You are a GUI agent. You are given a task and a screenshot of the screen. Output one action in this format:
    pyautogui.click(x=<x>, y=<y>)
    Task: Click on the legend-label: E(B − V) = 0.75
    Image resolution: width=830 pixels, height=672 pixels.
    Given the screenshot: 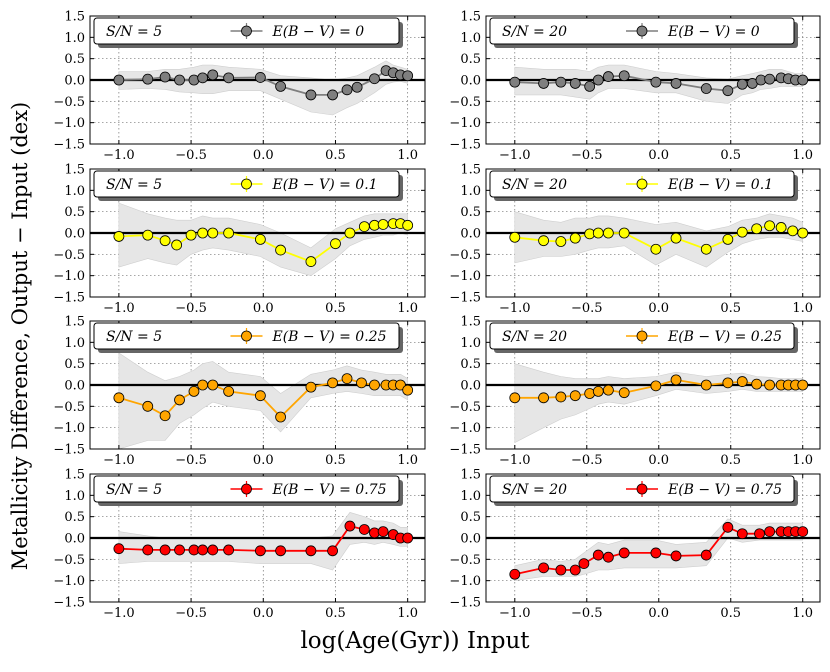 What is the action you would take?
    pyautogui.click(x=329, y=490)
    